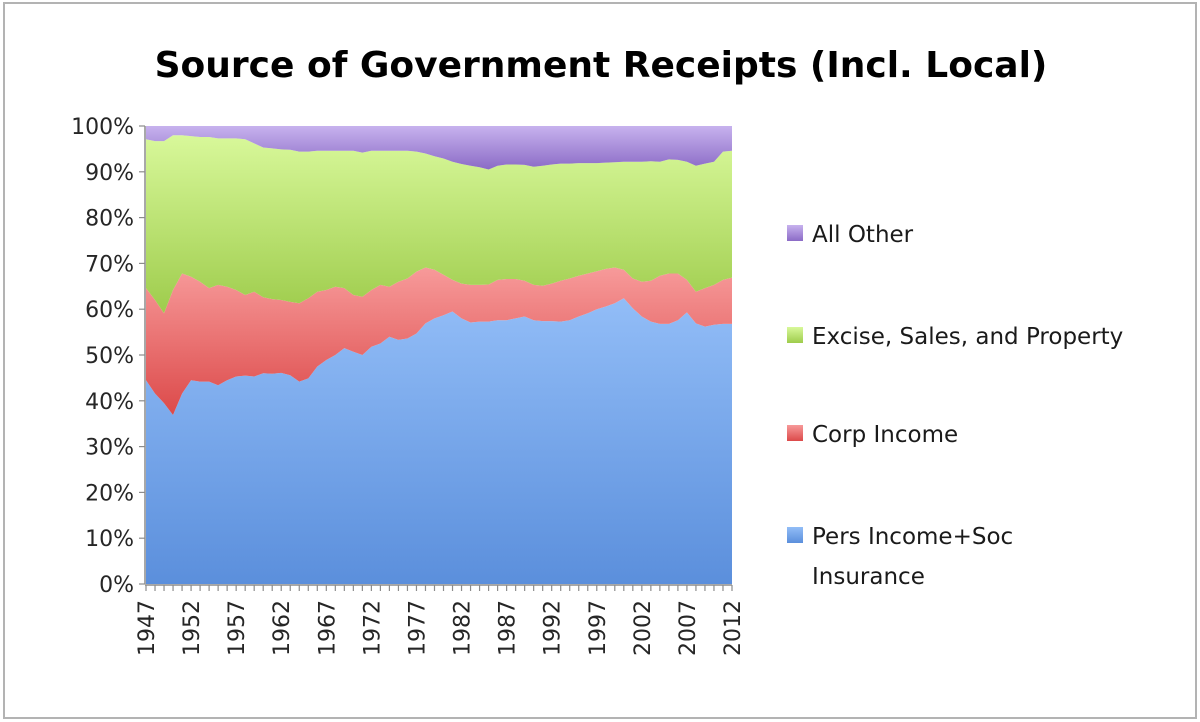 This screenshot has width=1200, height=722. I want to click on y-tick-label: 60%, so click(109, 310).